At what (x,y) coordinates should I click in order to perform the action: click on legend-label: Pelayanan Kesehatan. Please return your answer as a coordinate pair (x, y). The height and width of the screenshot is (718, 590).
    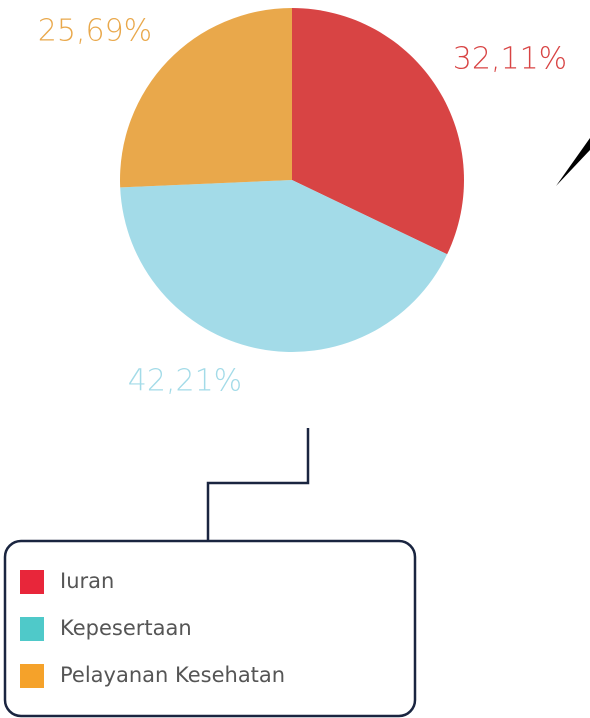
    Looking at the image, I should click on (172, 675).